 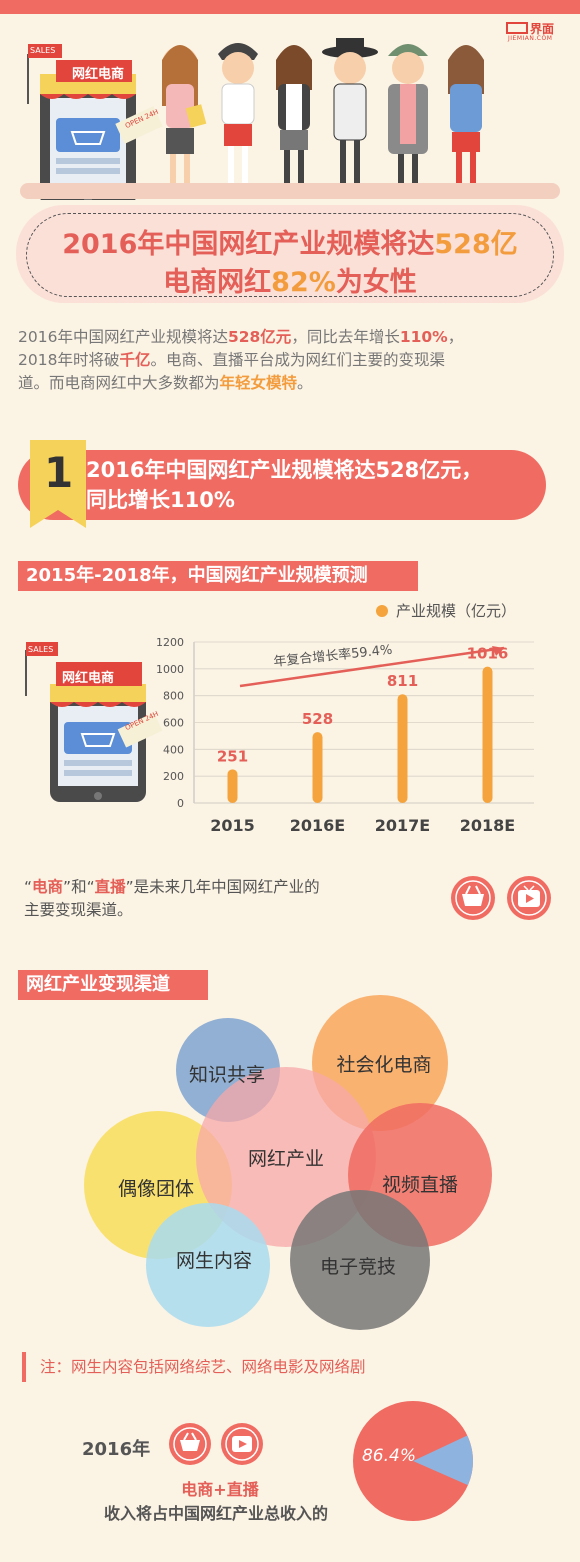 I want to click on intro-emphasis: 年轻女模特, so click(x=258, y=383).